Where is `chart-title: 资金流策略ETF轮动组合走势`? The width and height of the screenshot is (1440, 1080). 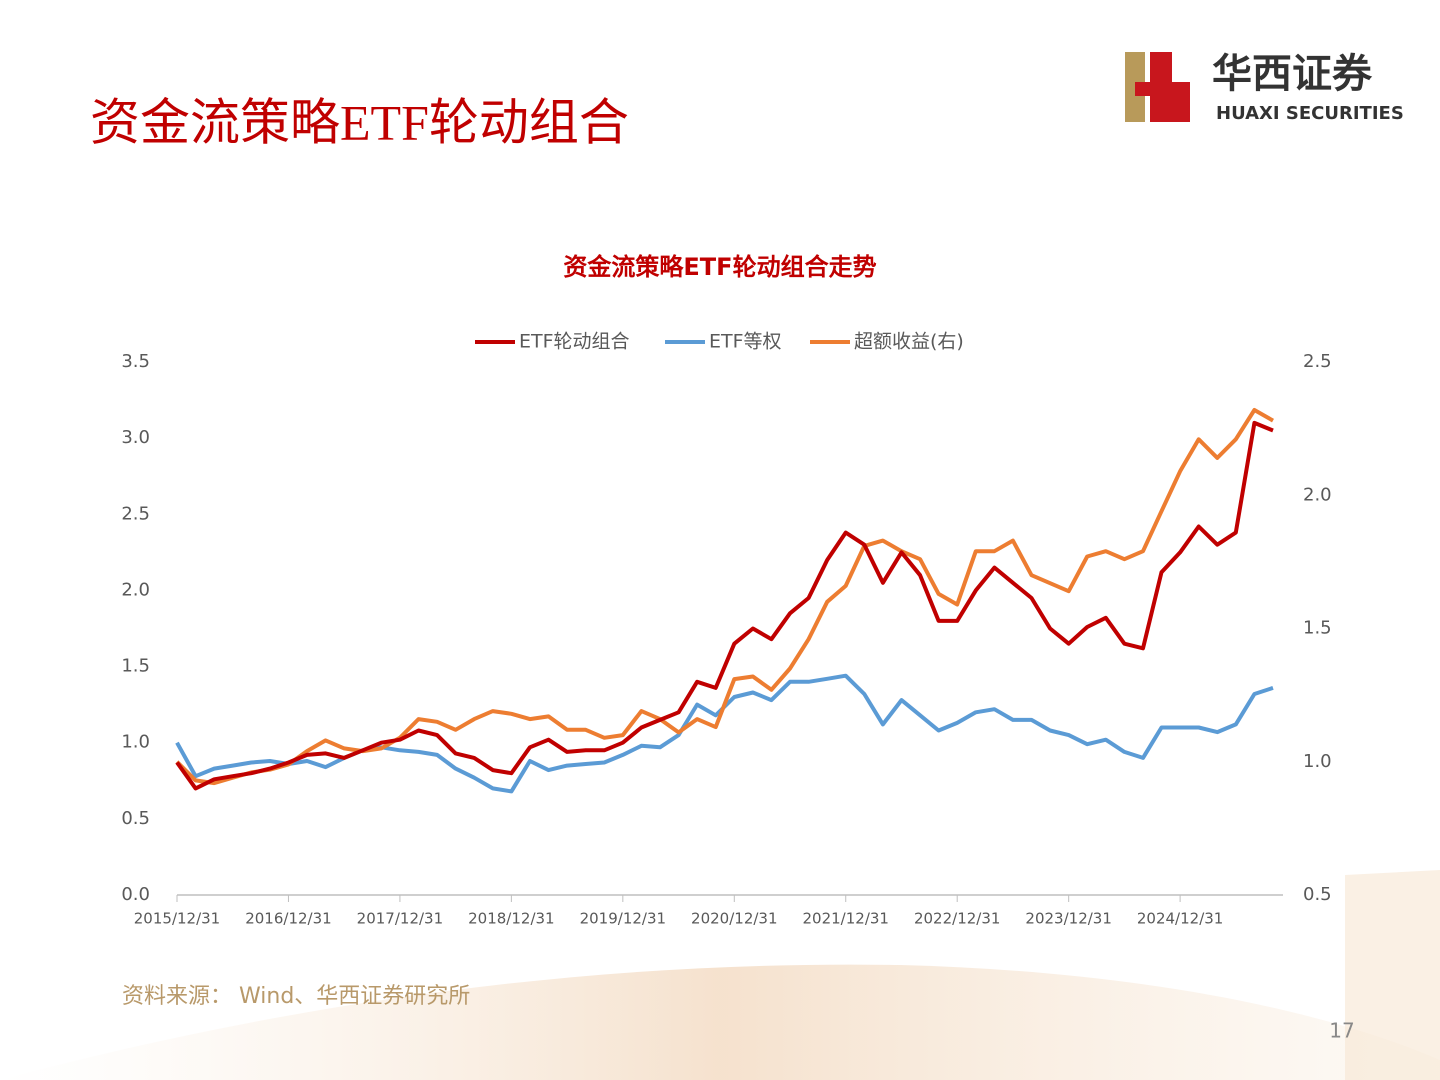
chart-title: 资金流策略ETF轮动组合走势 is located at coordinates (719, 267).